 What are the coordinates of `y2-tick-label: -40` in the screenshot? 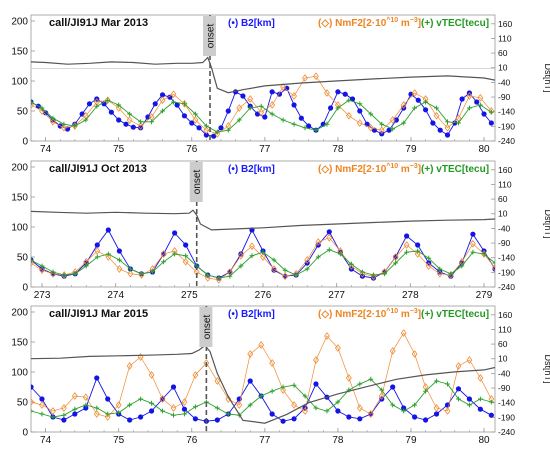 It's located at (504, 228).